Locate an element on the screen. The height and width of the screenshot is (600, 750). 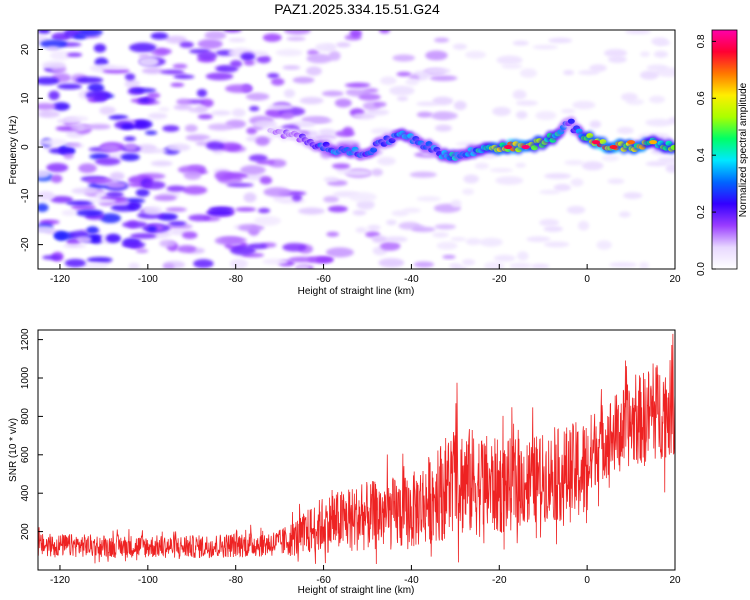
ridge-peak is located at coordinates (631, 142).